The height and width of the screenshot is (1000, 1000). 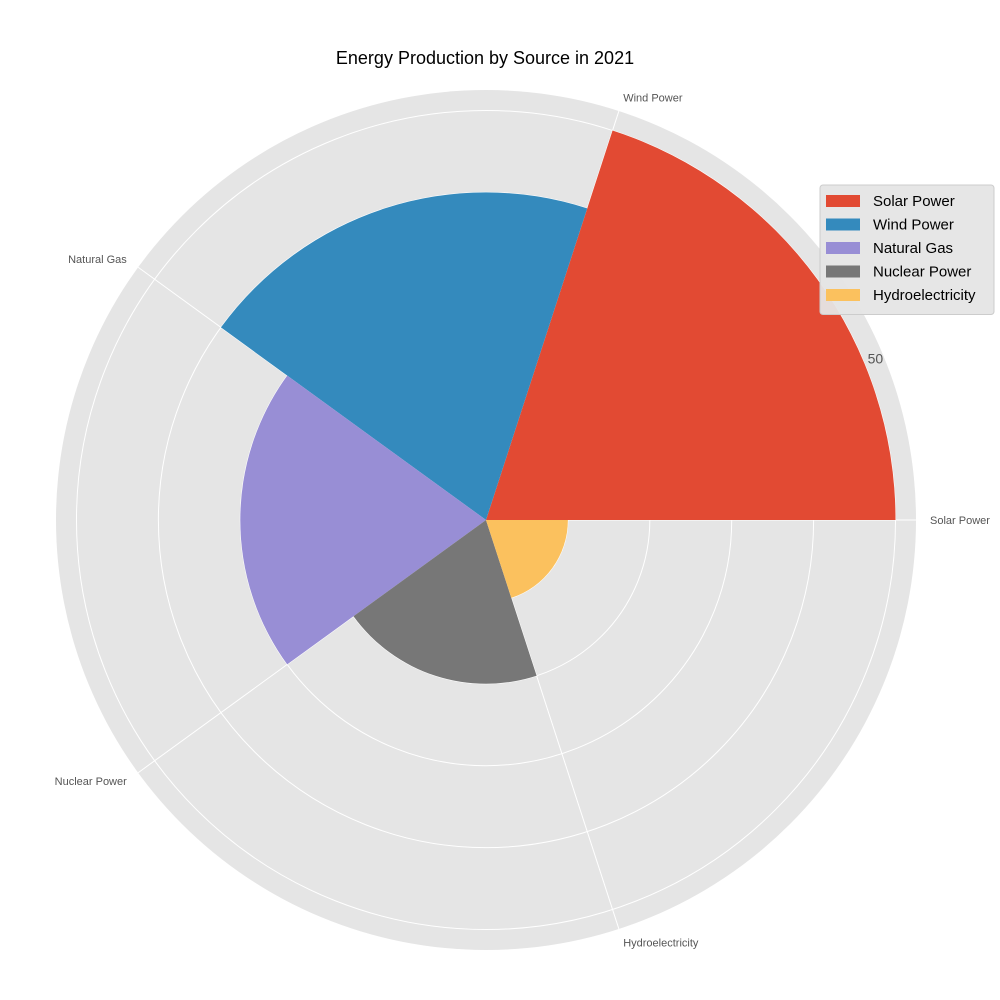 I want to click on bar-natural-gas, so click(x=363, y=520).